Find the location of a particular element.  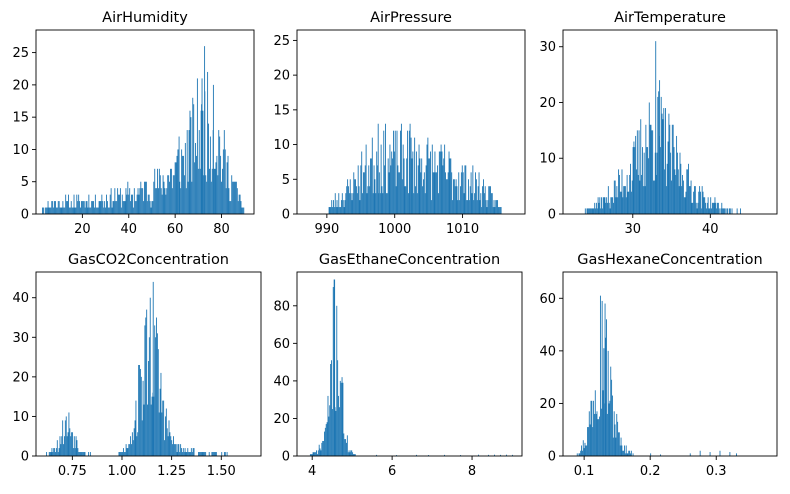

x-tick-label: 20 is located at coordinates (82, 229).